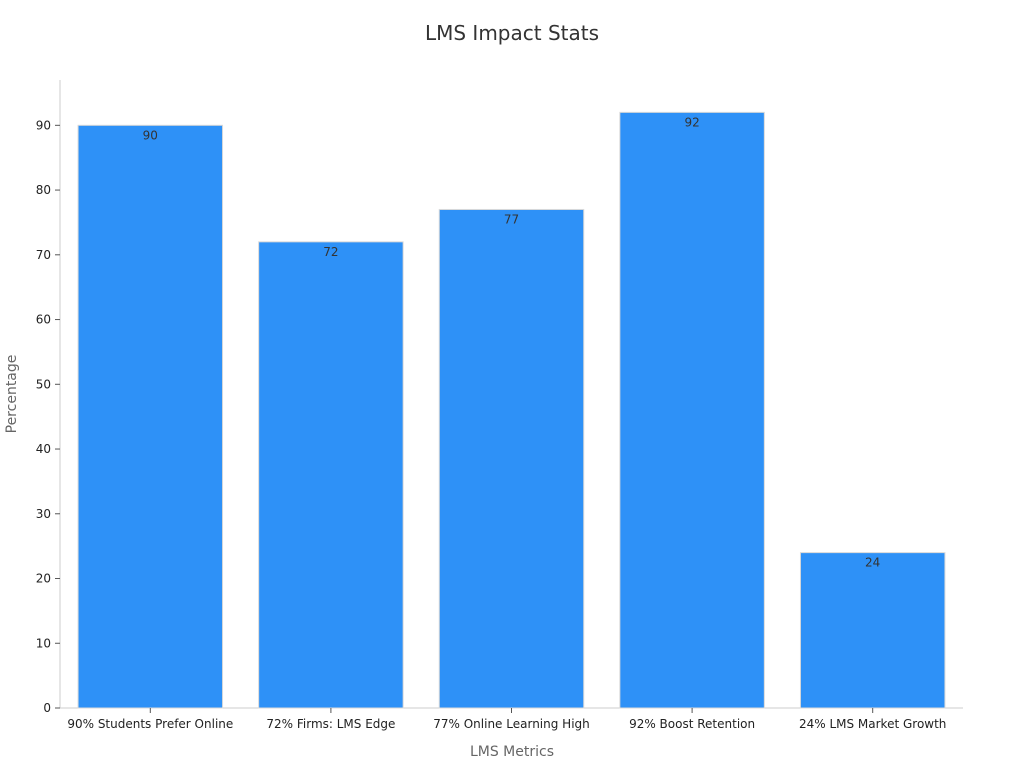  I want to click on y-tick-label: 20, so click(43, 579).